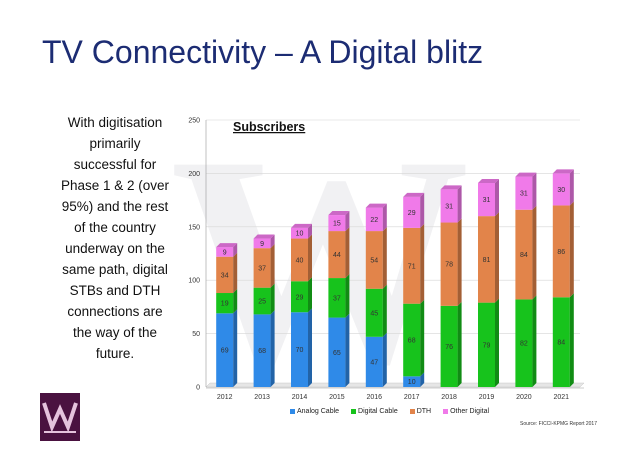  I want to click on legend-item-digital-cable: Digital Cable, so click(374, 411).